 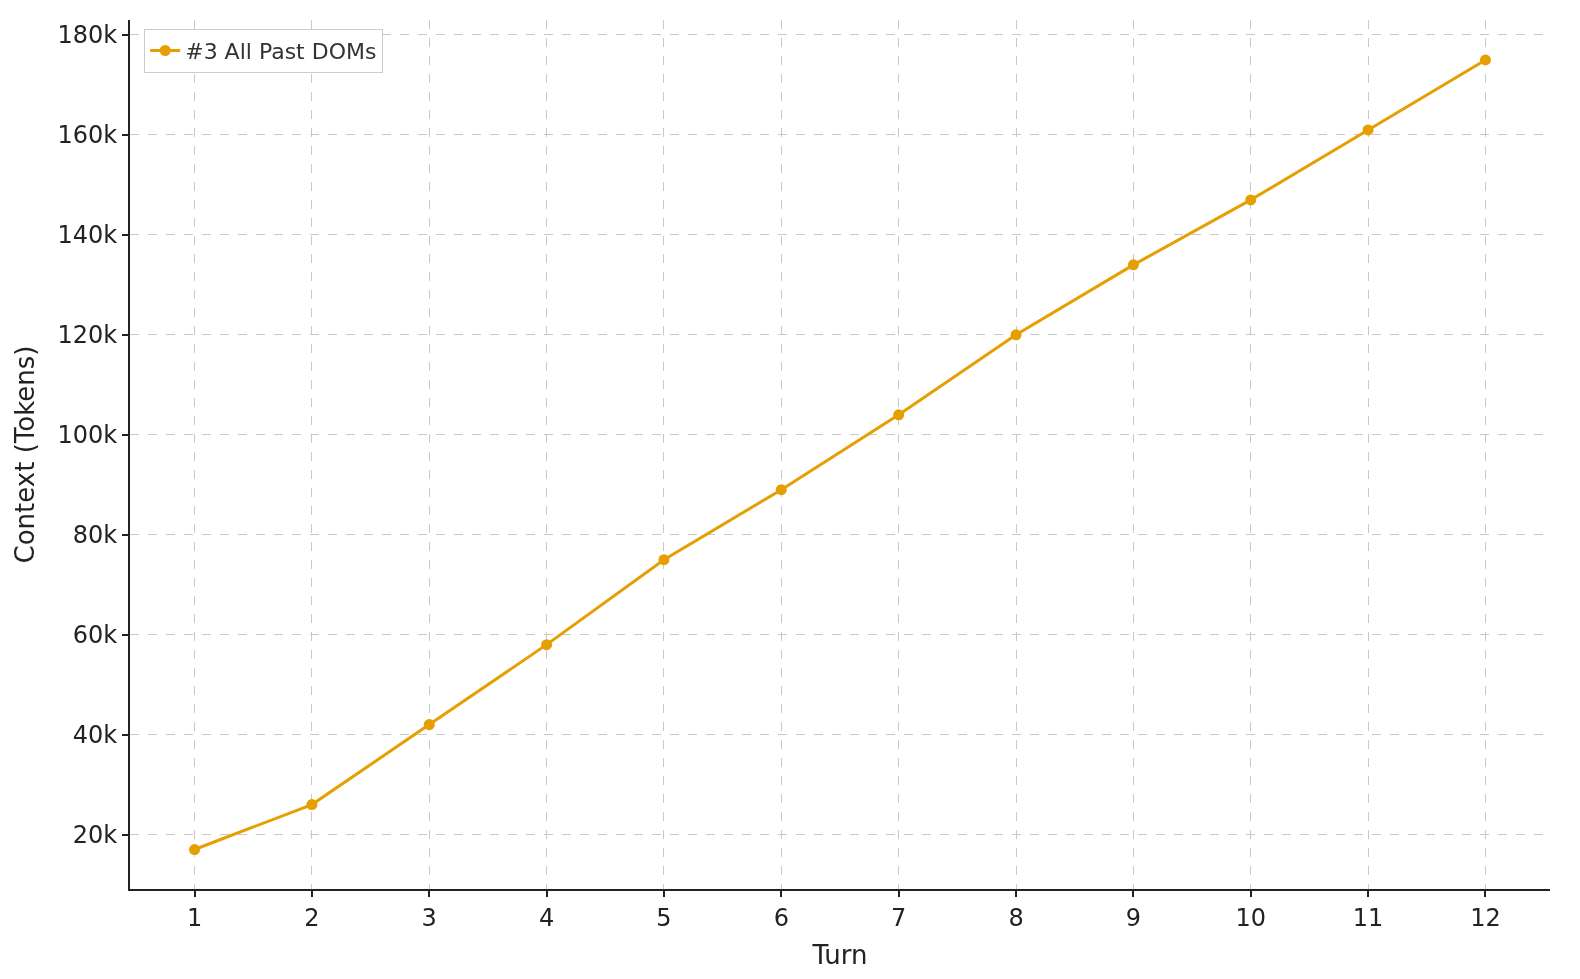 What do you see at coordinates (1133, 917) in the screenshot?
I see `x-tick-label: 9` at bounding box center [1133, 917].